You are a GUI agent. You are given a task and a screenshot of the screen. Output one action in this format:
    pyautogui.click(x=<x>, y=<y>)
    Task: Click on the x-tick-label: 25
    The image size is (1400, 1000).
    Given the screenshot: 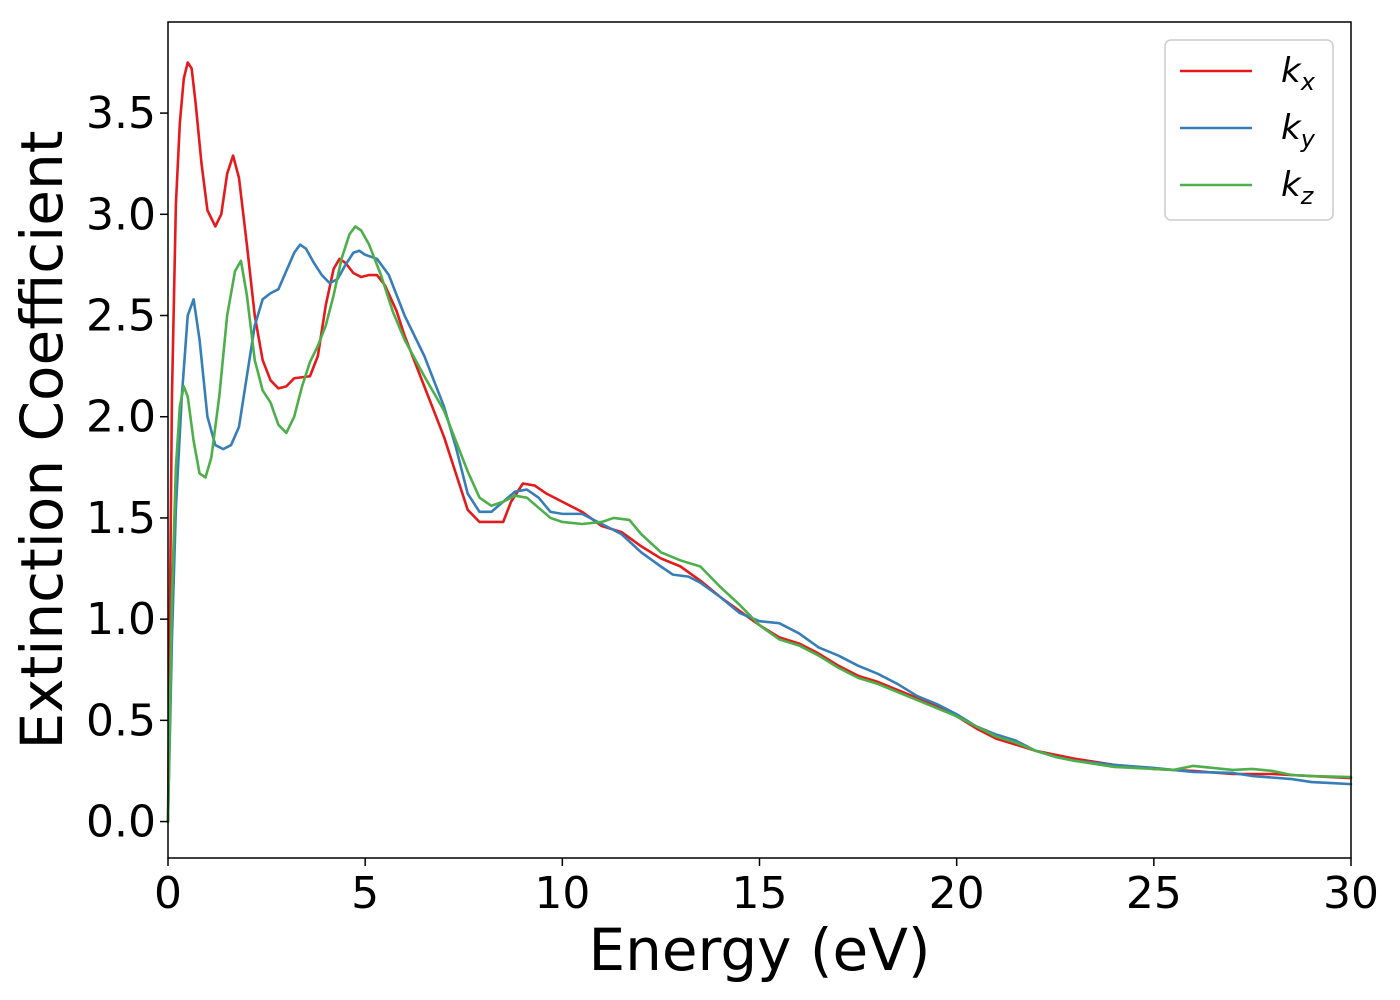 What is the action you would take?
    pyautogui.click(x=1154, y=893)
    